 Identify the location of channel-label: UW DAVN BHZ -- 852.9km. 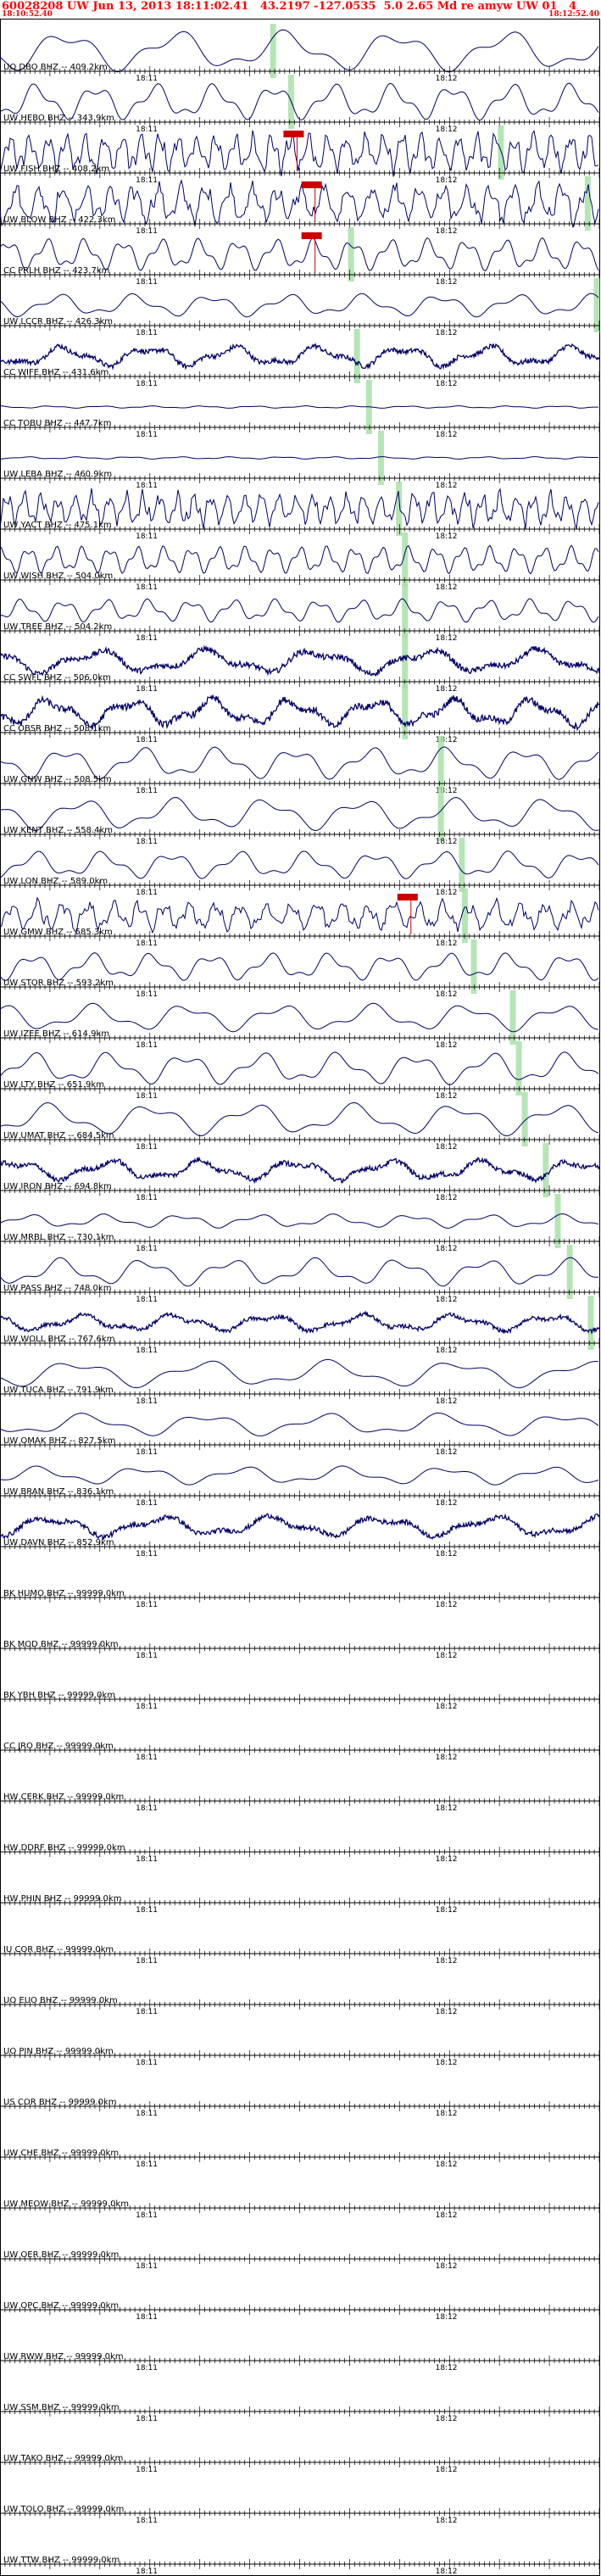
(59, 1542).